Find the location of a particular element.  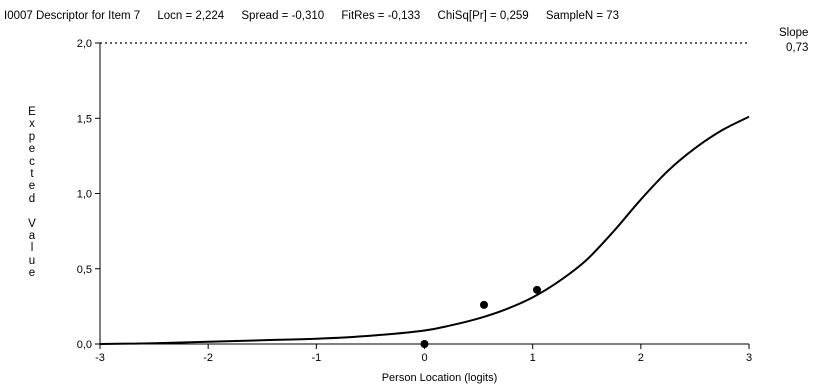

header-item: I0007 Descriptor for Item 7 is located at coordinates (72, 16).